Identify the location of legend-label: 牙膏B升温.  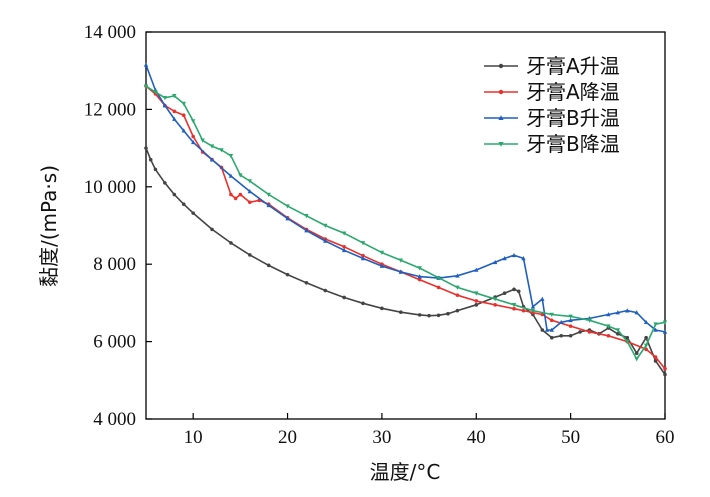
(573, 118).